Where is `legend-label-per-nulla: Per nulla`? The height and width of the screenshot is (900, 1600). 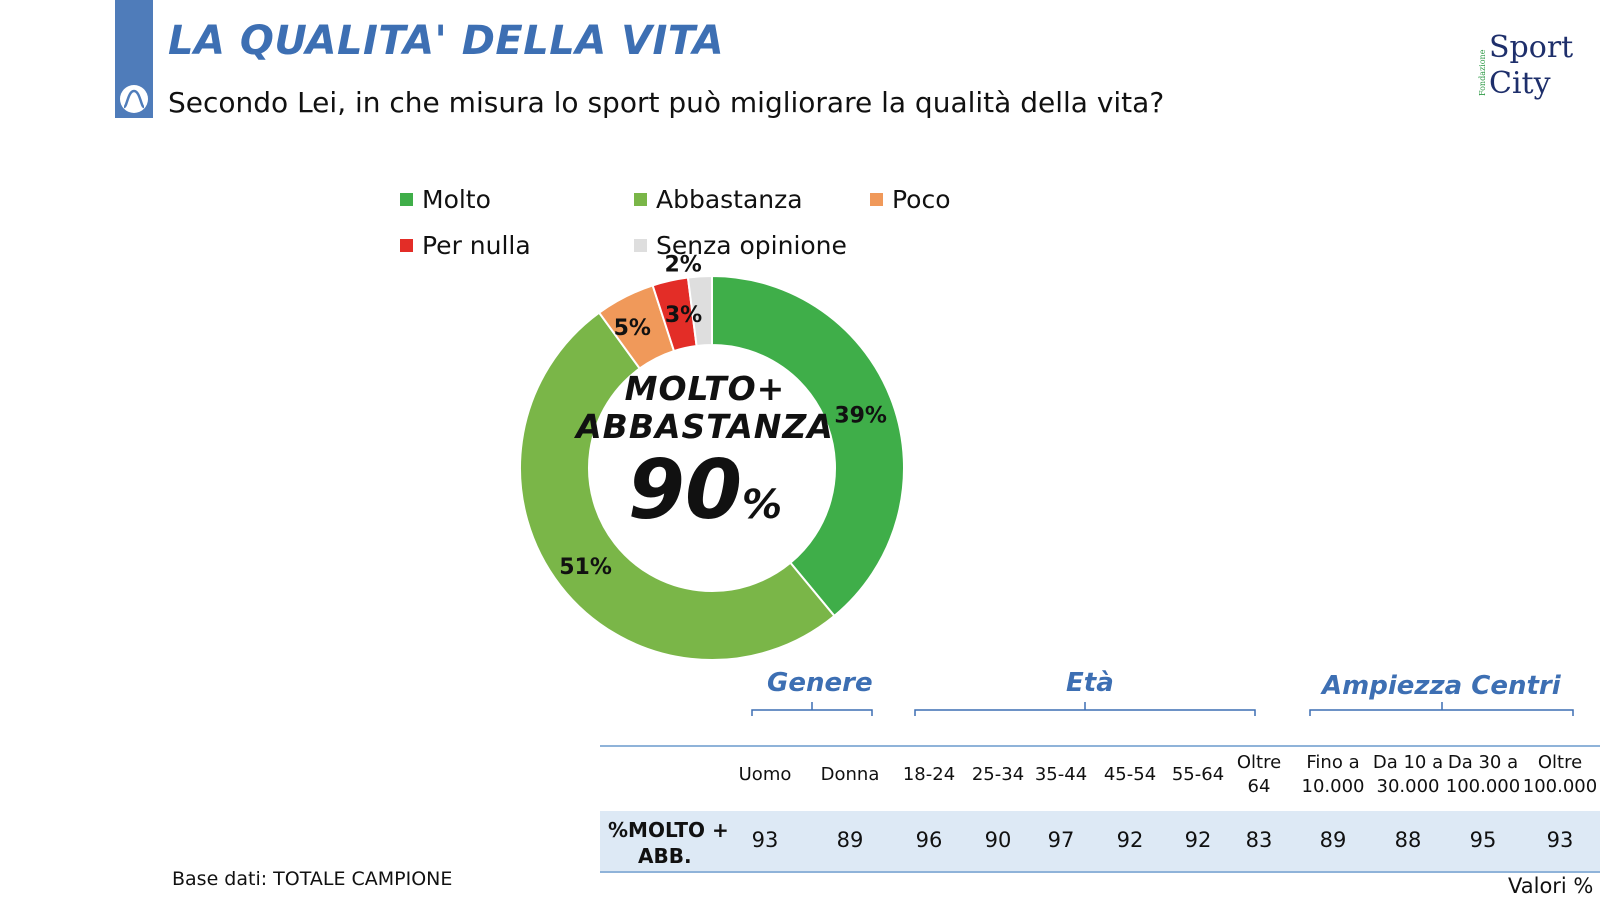 legend-label-per-nulla: Per nulla is located at coordinates (476, 245).